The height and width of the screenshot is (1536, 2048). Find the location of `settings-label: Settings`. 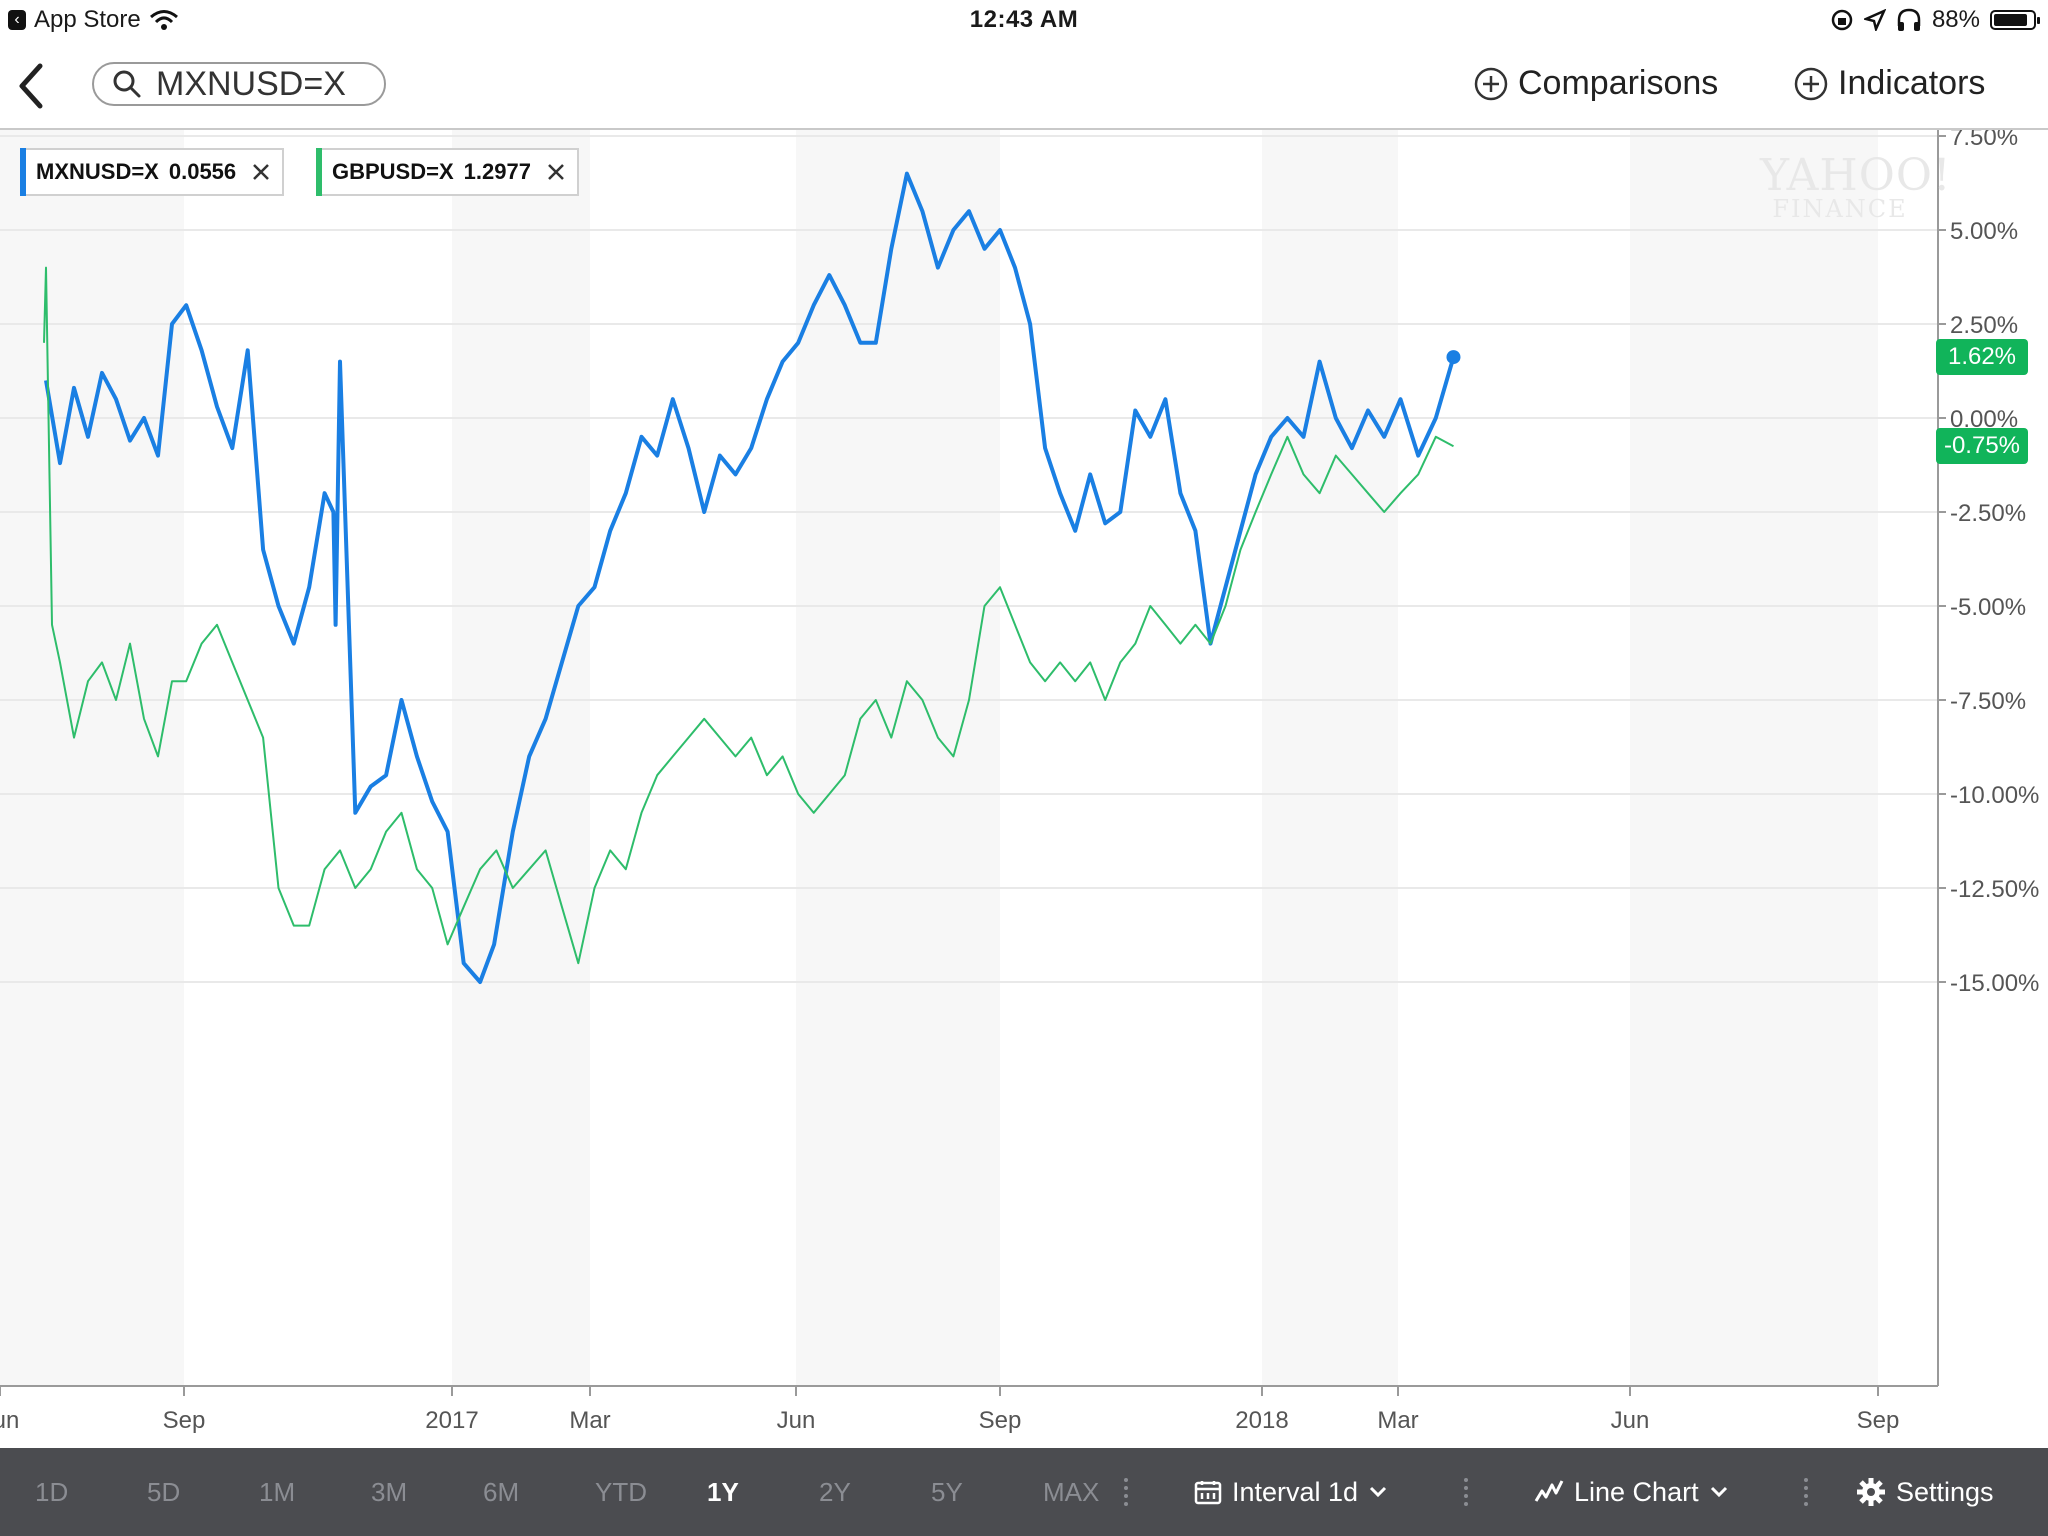

settings-label: Settings is located at coordinates (1945, 1491).